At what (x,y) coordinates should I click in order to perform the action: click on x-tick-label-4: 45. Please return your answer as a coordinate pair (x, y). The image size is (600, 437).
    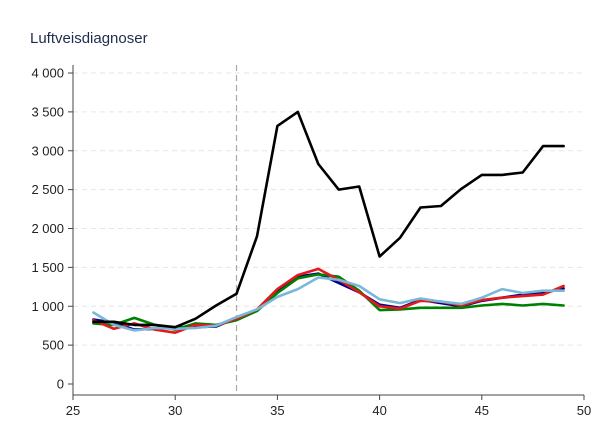
    Looking at the image, I should click on (482, 410).